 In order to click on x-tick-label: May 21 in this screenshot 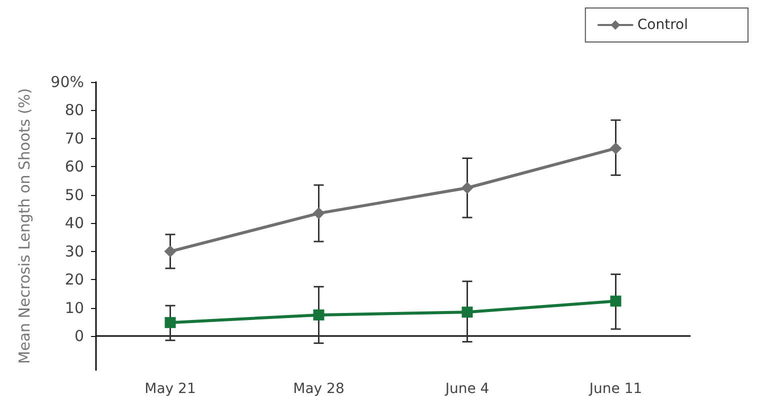, I will do `click(170, 389)`.